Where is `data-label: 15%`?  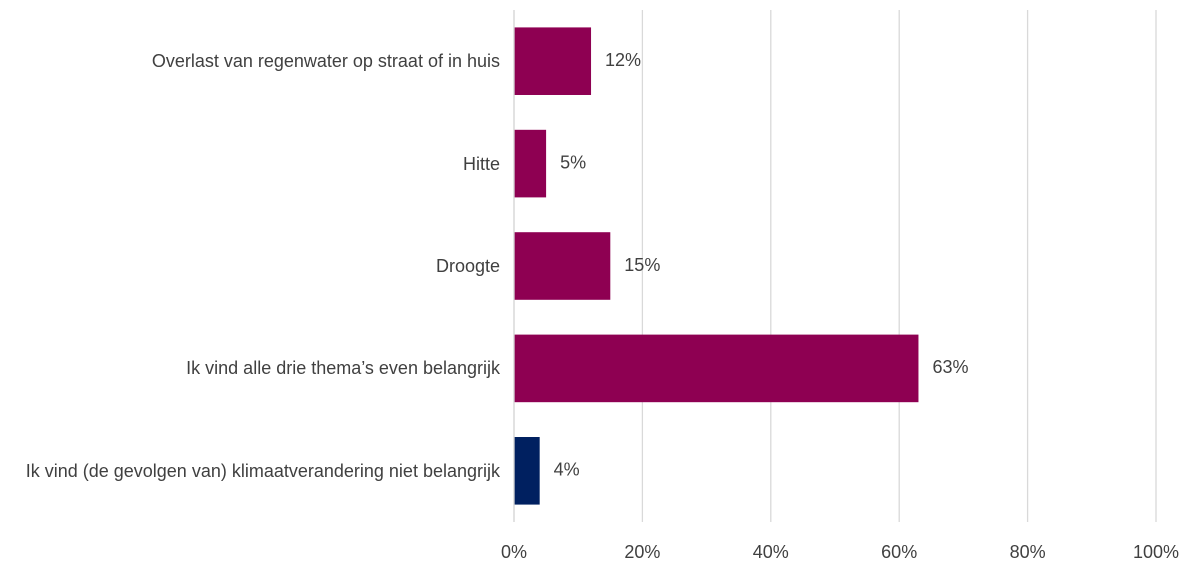
data-label: 15% is located at coordinates (642, 265).